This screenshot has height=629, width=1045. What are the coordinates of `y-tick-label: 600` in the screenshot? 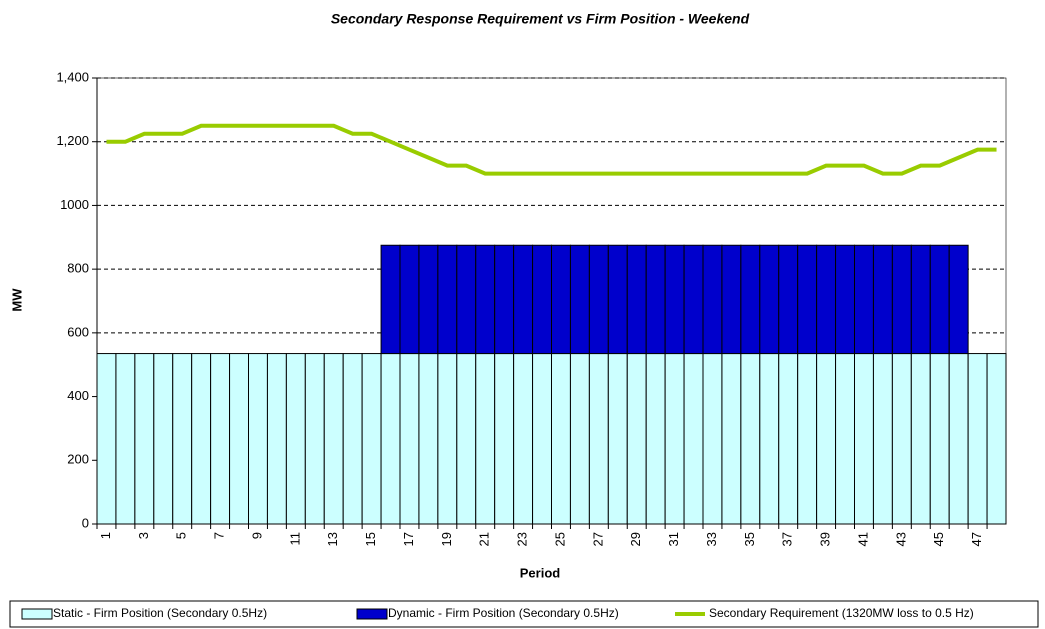 It's located at (78, 331).